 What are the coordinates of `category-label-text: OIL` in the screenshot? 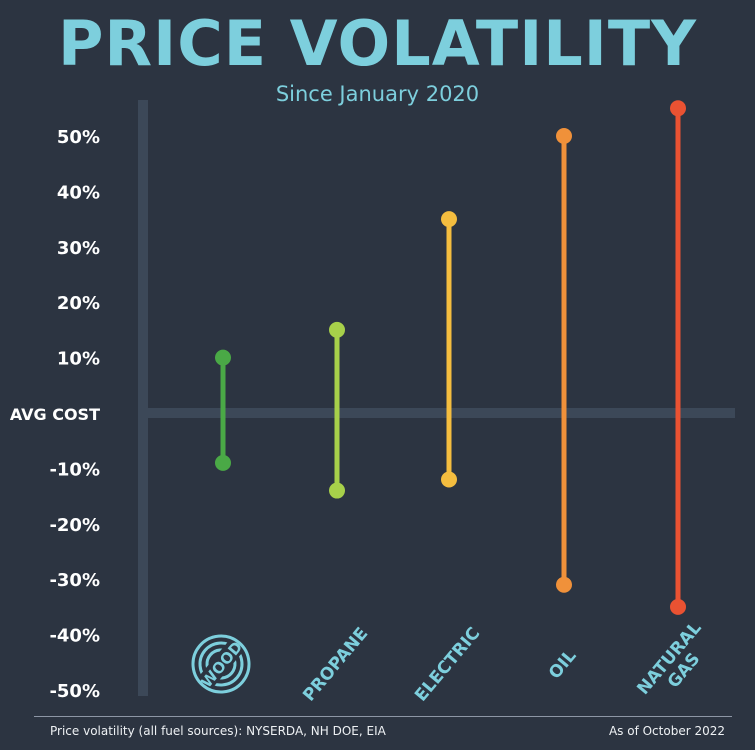 It's located at (563, 664).